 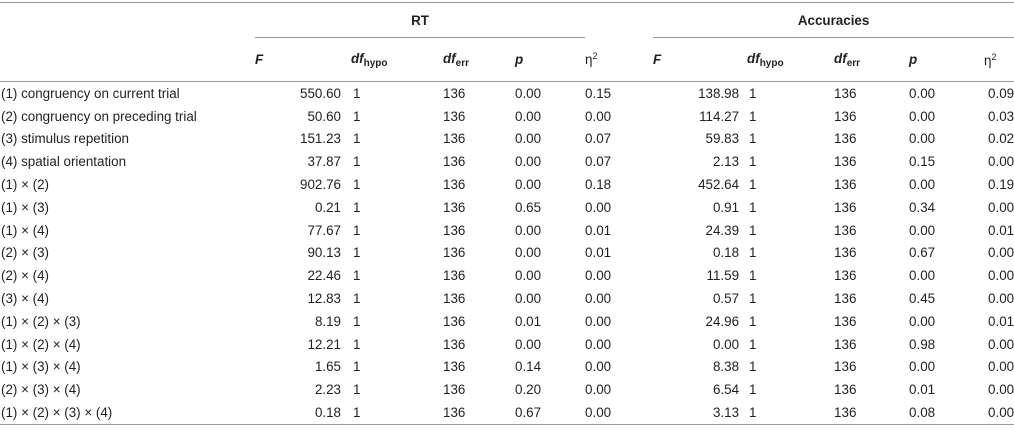 I want to click on rt-eta-squared-value: 0.07, so click(x=598, y=139).